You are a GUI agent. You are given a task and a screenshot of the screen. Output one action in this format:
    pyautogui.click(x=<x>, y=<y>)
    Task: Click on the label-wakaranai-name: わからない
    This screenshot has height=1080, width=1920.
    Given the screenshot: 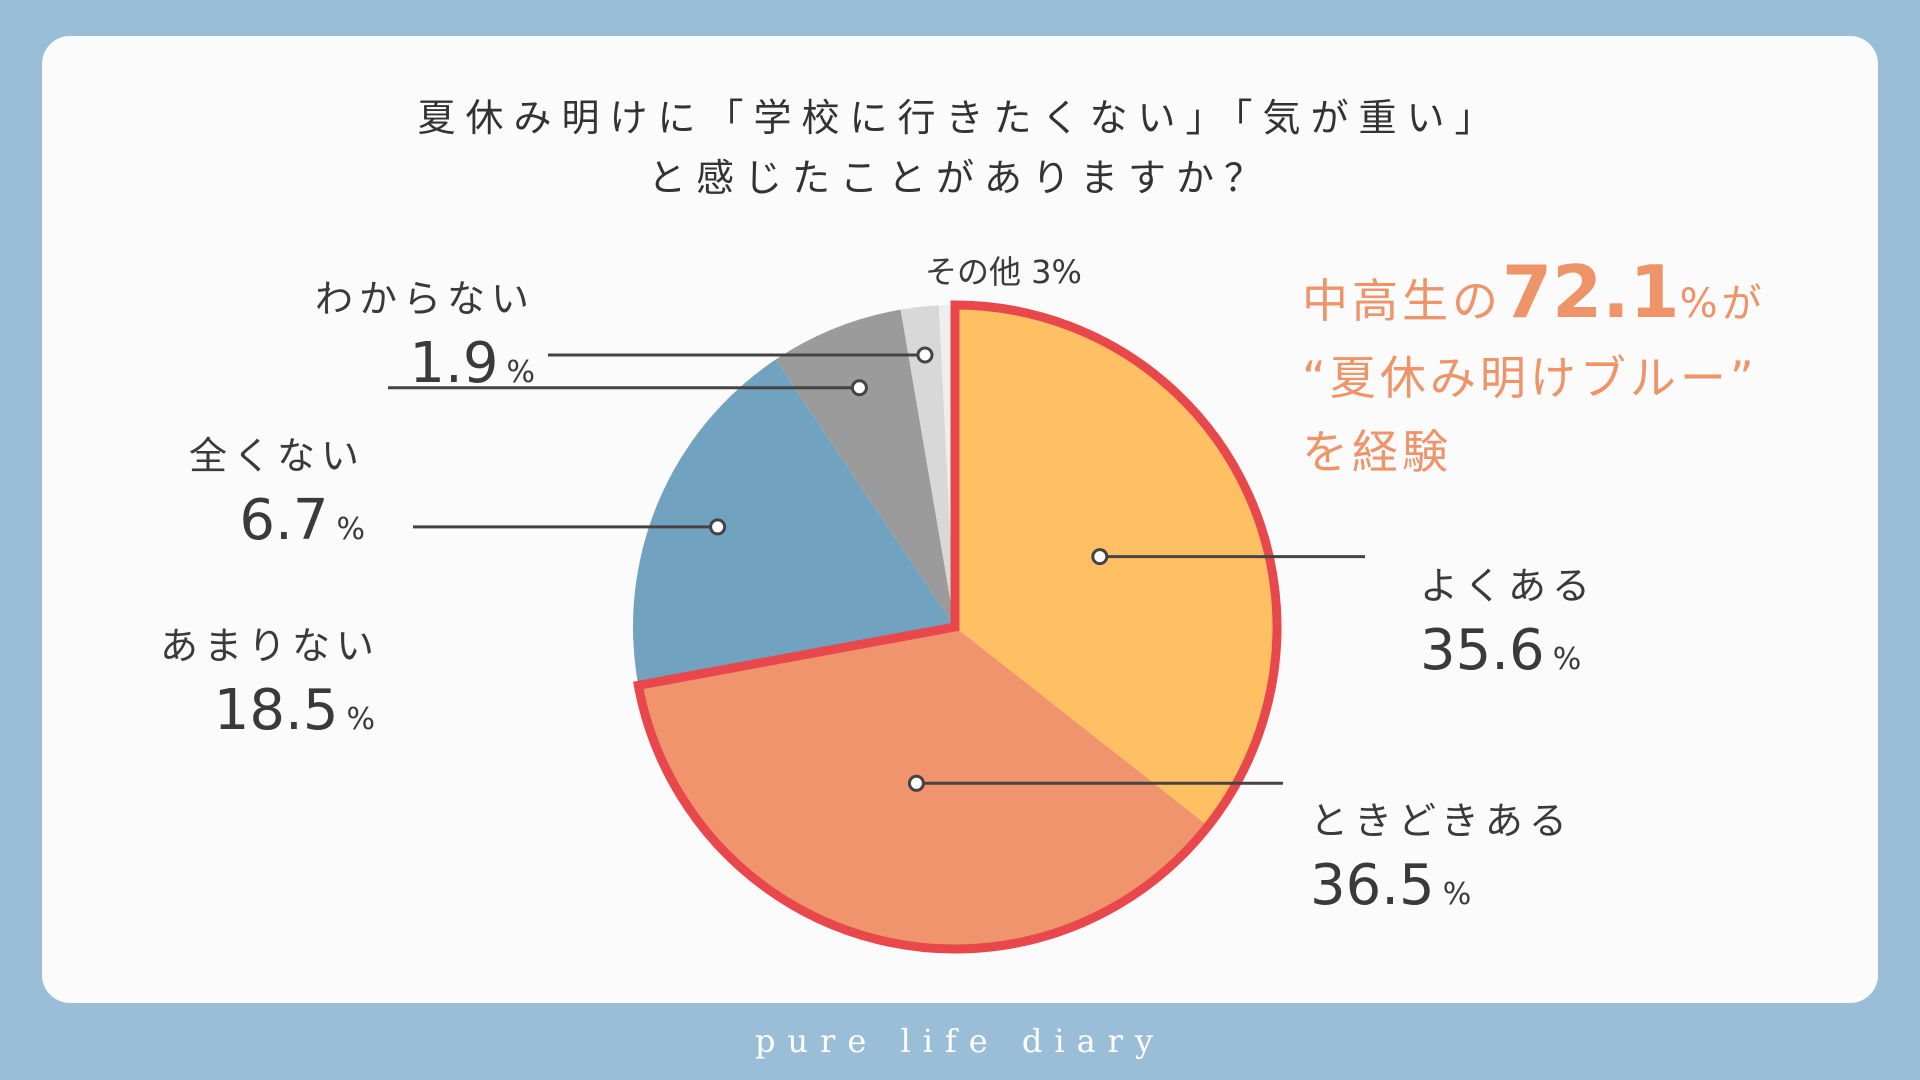 What is the action you would take?
    pyautogui.click(x=424, y=299)
    